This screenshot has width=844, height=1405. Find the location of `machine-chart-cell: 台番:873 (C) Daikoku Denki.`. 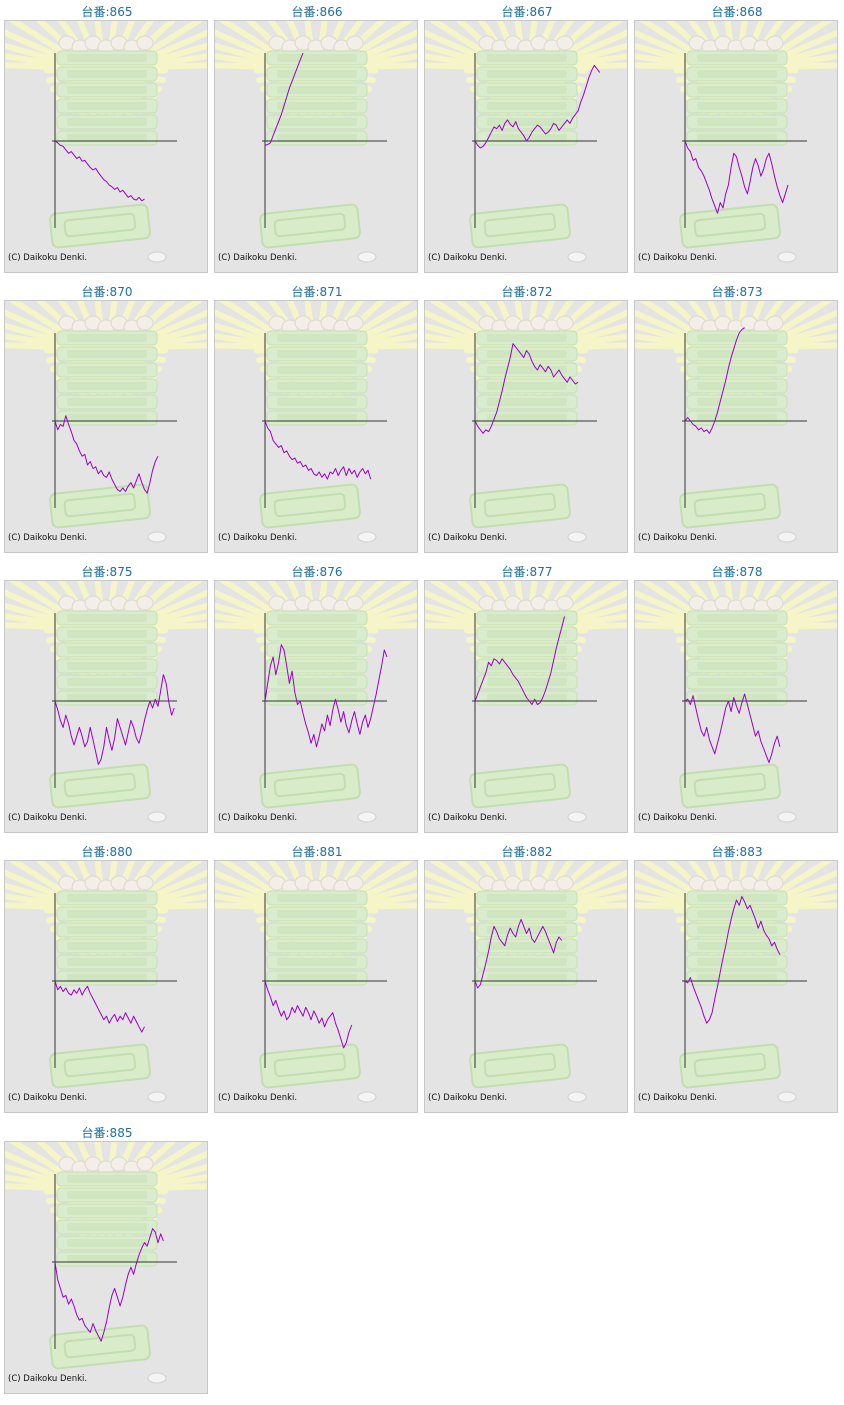

machine-chart-cell: 台番:873 (C) Daikoku Denki. is located at coordinates (737, 417).